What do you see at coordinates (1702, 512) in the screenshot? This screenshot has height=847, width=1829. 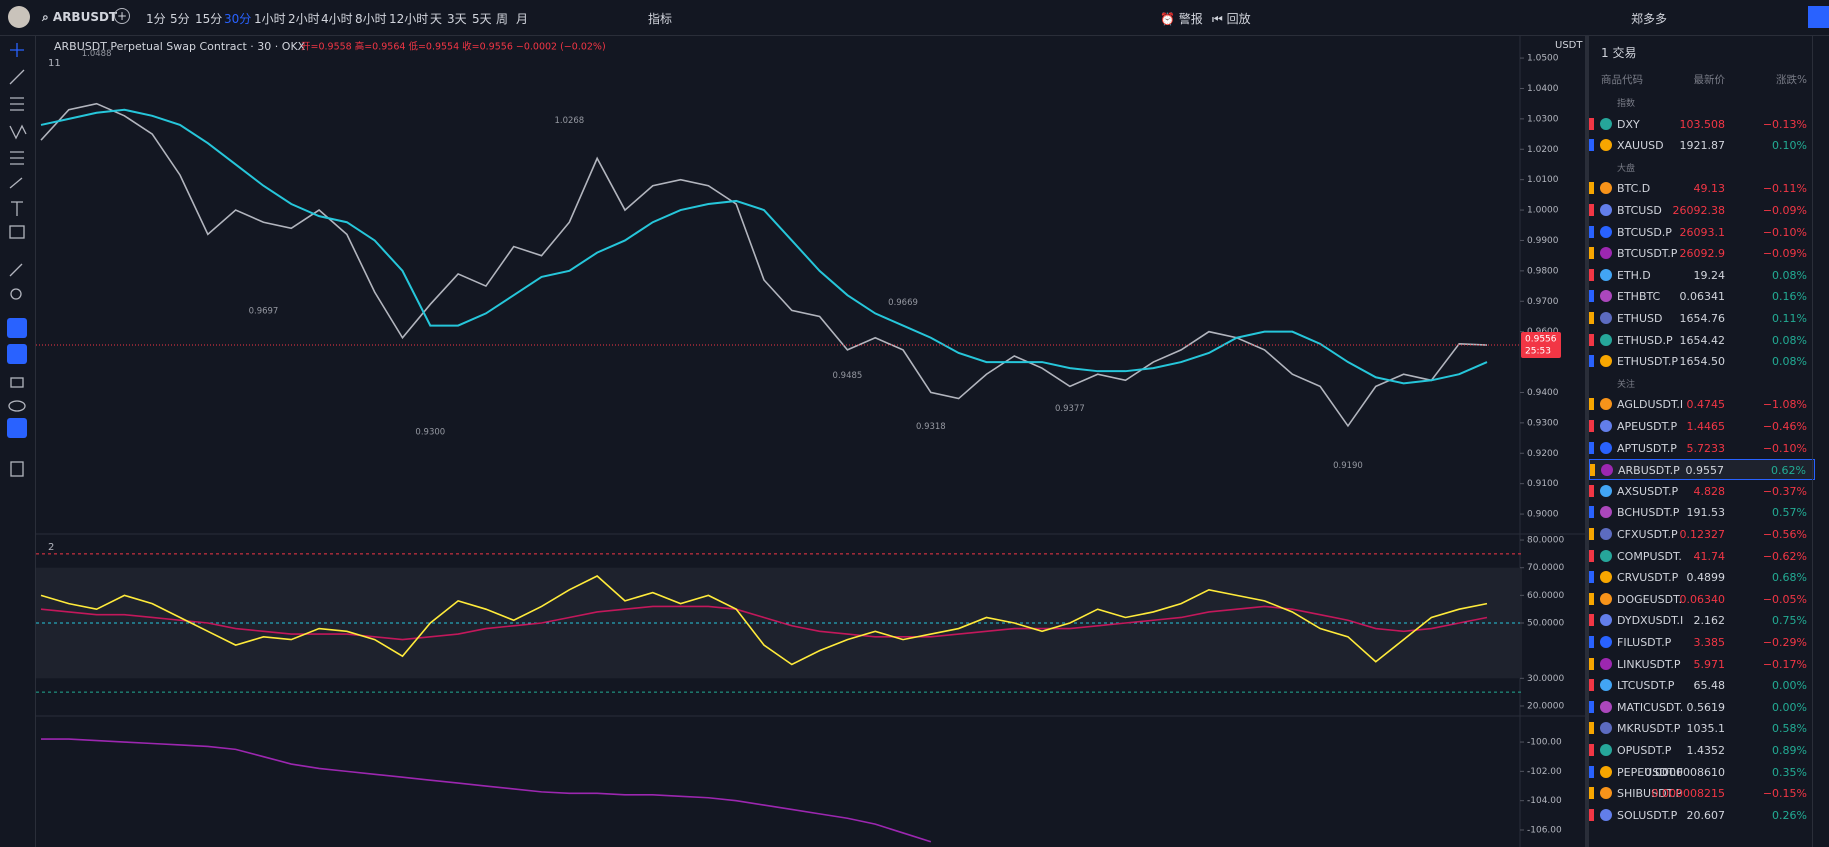 I see `watchlist-row: BCHUSDT.P 191.53 0.57%` at bounding box center [1702, 512].